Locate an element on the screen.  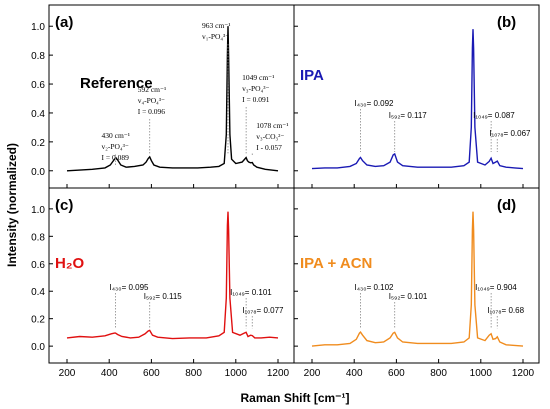
peak-annotation: I₁₀₄₉= 0.087 is located at coordinates (494, 115).